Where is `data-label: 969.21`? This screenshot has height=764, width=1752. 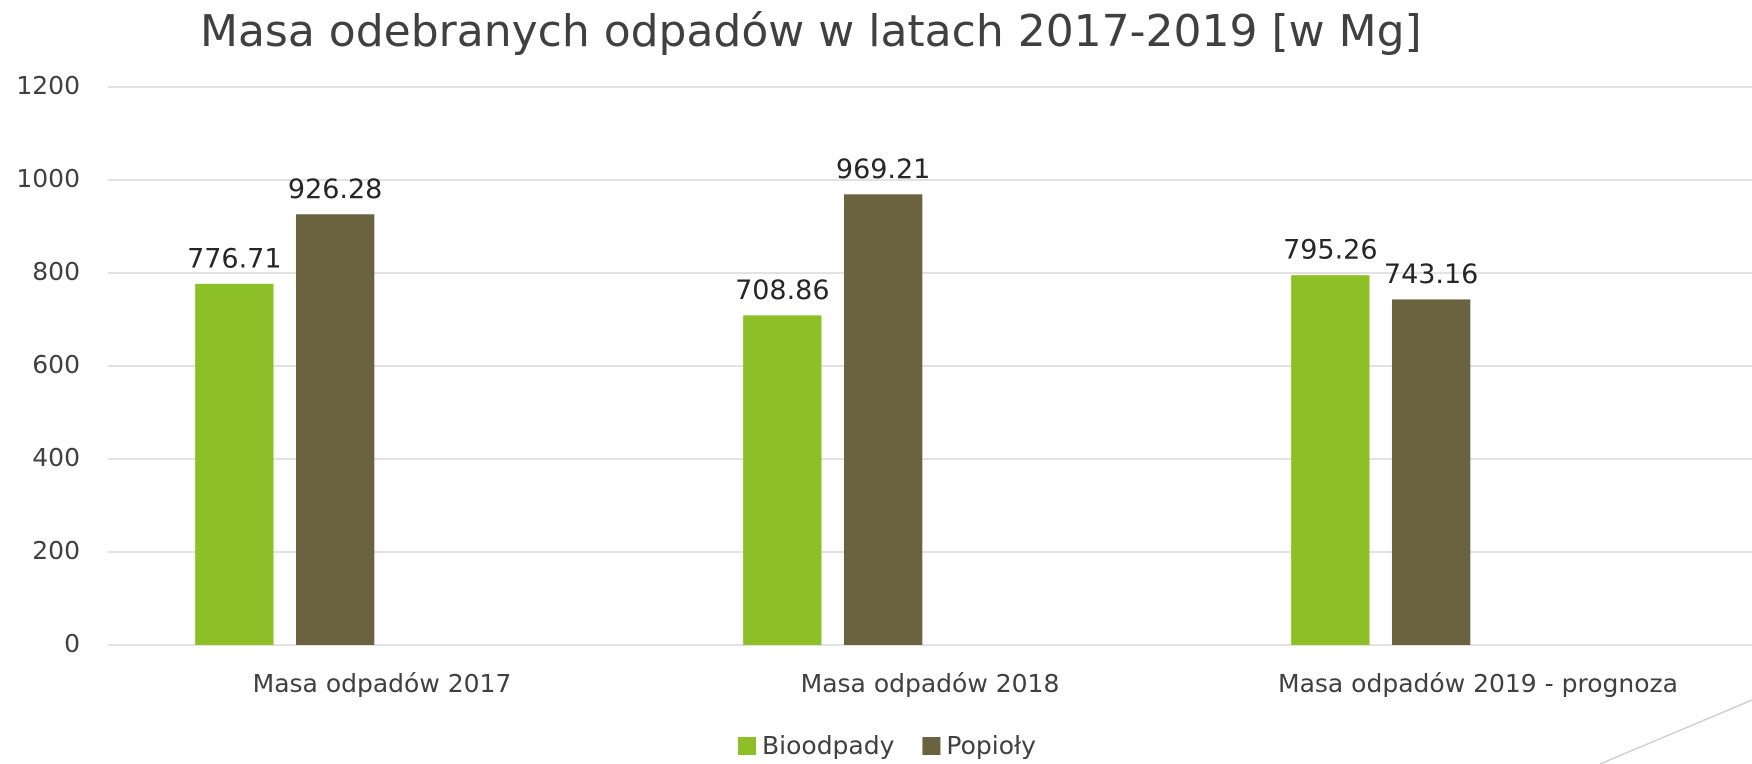
data-label: 969.21 is located at coordinates (883, 169).